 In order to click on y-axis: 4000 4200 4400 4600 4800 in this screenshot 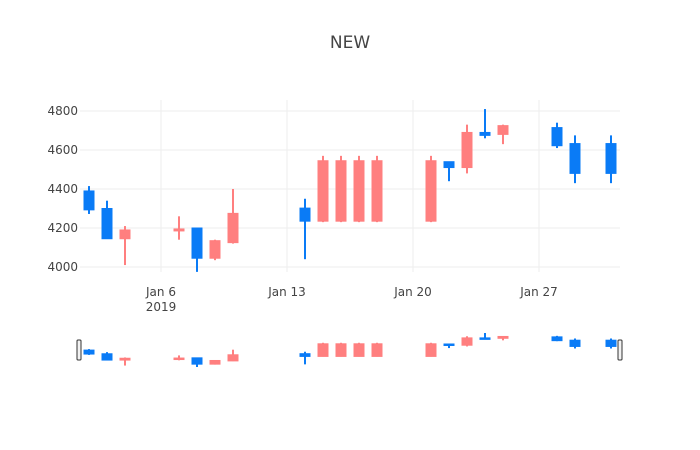, I will do `click(62, 189)`.